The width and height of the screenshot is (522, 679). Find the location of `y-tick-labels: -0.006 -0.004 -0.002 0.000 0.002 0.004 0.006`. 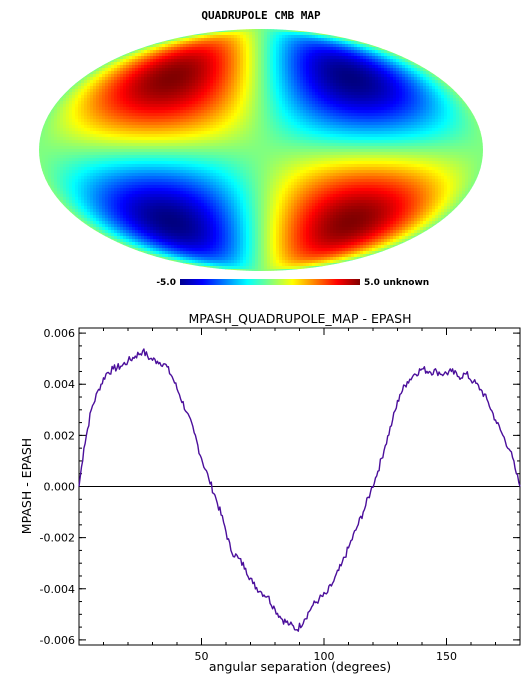

y-tick-labels: -0.006 -0.004 -0.002 0.000 0.002 0.004 0.006 is located at coordinates (57, 487).